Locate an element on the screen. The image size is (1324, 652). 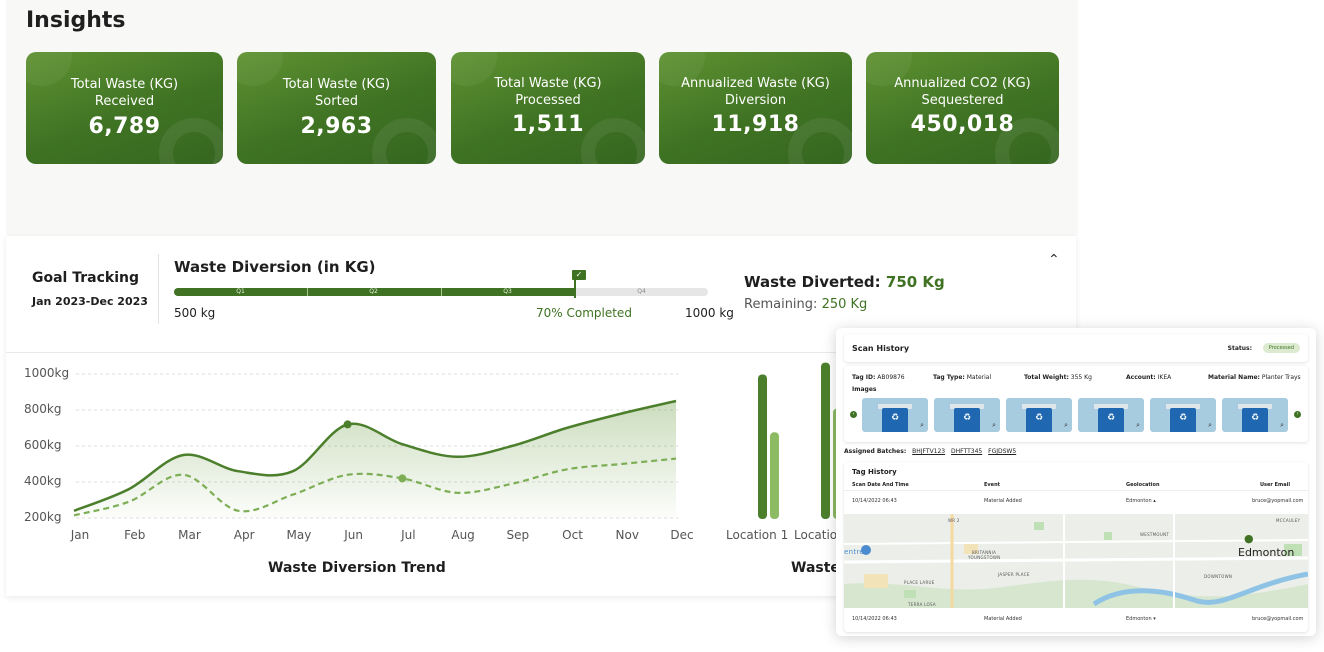
x-tick-label: Jan is located at coordinates (80, 535).